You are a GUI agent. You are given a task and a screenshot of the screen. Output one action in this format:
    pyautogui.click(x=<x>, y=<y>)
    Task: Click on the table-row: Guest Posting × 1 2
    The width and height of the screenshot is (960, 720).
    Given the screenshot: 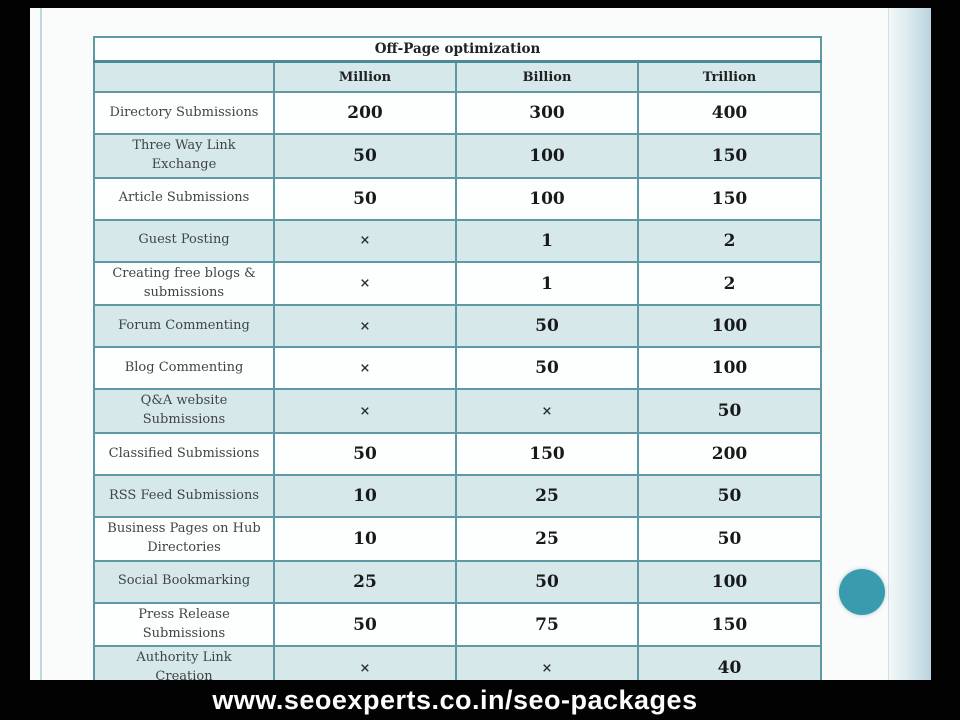 What is the action you would take?
    pyautogui.click(x=458, y=240)
    